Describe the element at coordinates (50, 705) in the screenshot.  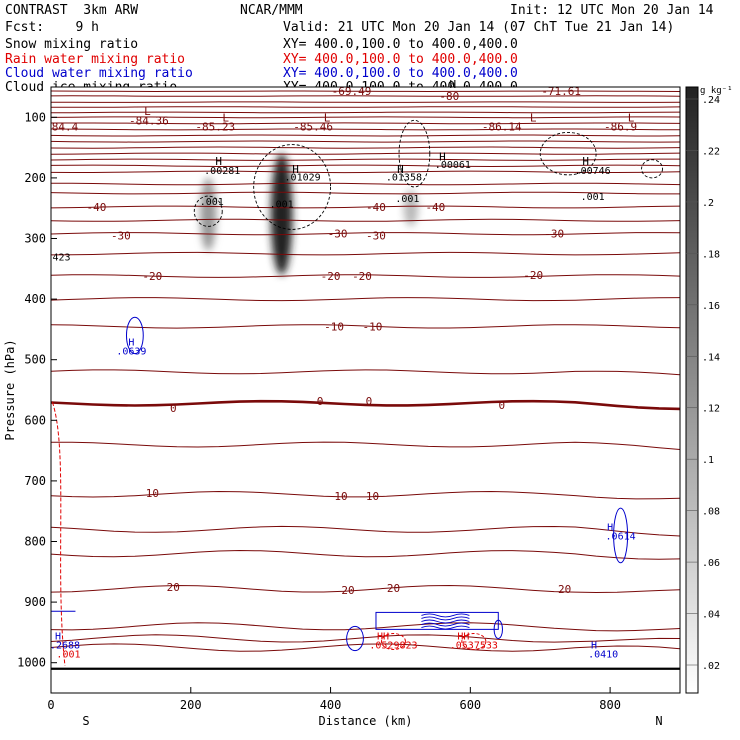
I see `x-tick-label: 0` at that location.